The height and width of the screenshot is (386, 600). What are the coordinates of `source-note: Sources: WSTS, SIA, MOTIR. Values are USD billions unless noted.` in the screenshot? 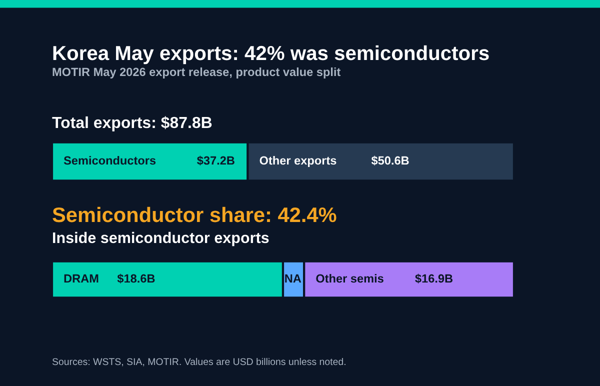 It's located at (199, 362).